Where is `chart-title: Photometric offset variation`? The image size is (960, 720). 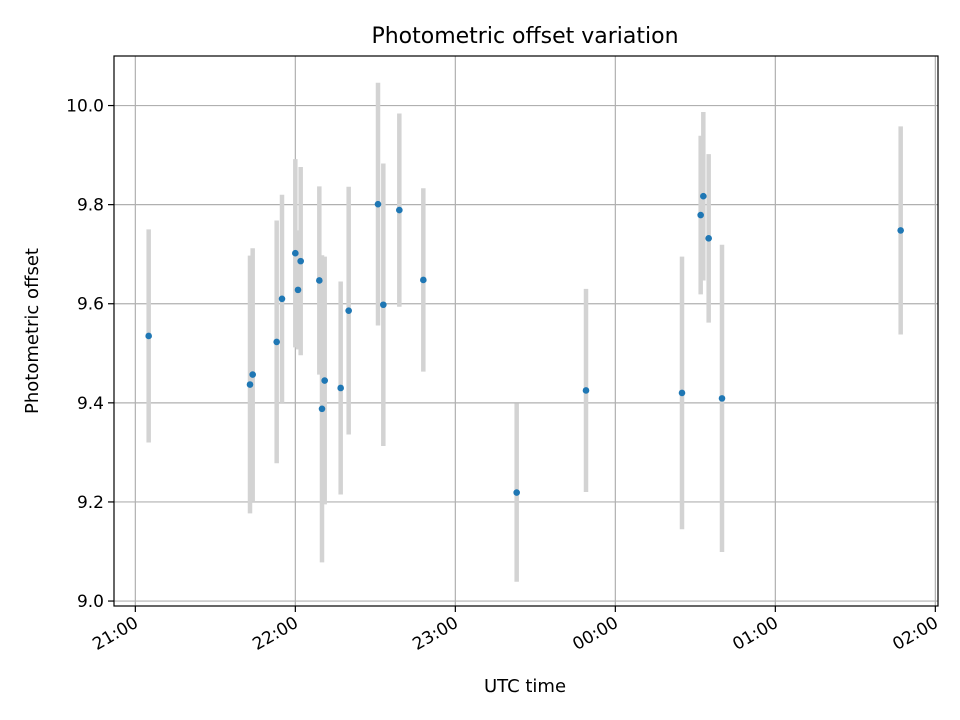 chart-title: Photometric offset variation is located at coordinates (524, 36).